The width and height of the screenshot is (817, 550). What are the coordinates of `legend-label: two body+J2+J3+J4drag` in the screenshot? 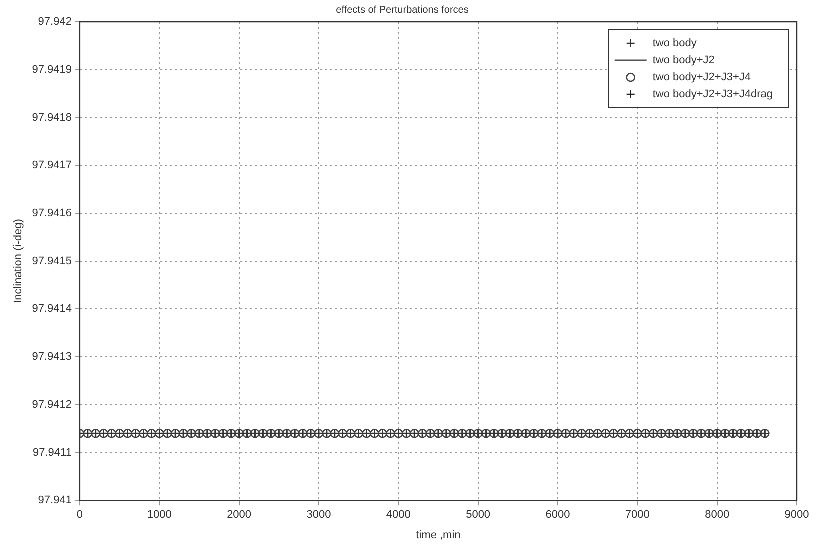 It's located at (713, 94).